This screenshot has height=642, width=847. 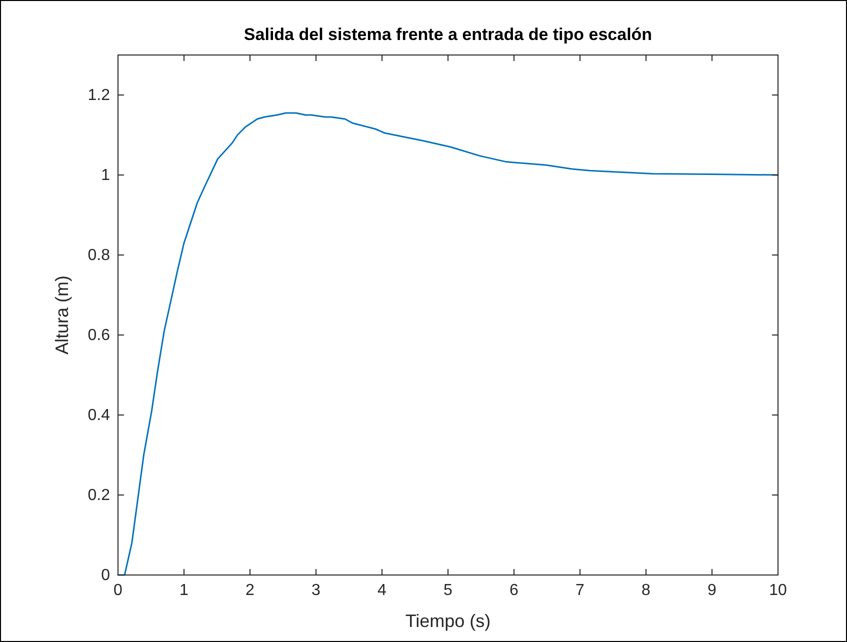 I want to click on y-tick-label: 0.6, so click(x=99, y=335).